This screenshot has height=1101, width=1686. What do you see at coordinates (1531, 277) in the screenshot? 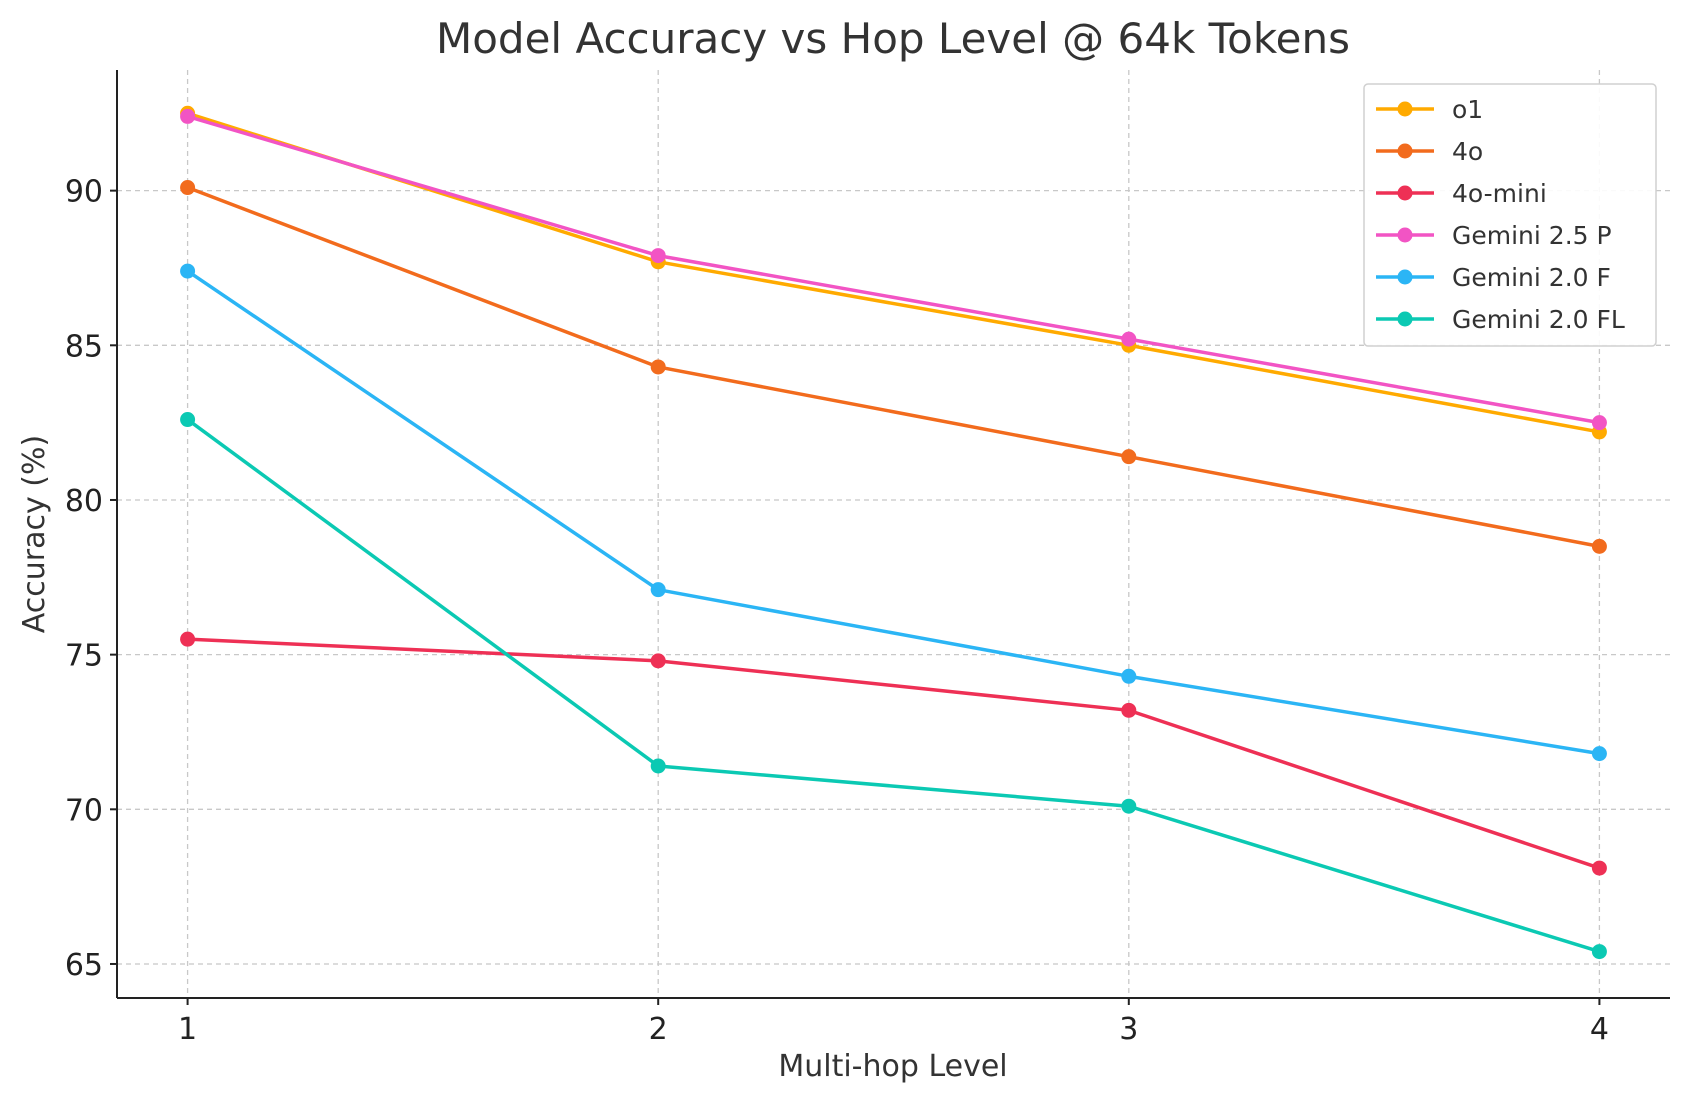
I see `legend-label: Gemini 2.0 F` at bounding box center [1531, 277].